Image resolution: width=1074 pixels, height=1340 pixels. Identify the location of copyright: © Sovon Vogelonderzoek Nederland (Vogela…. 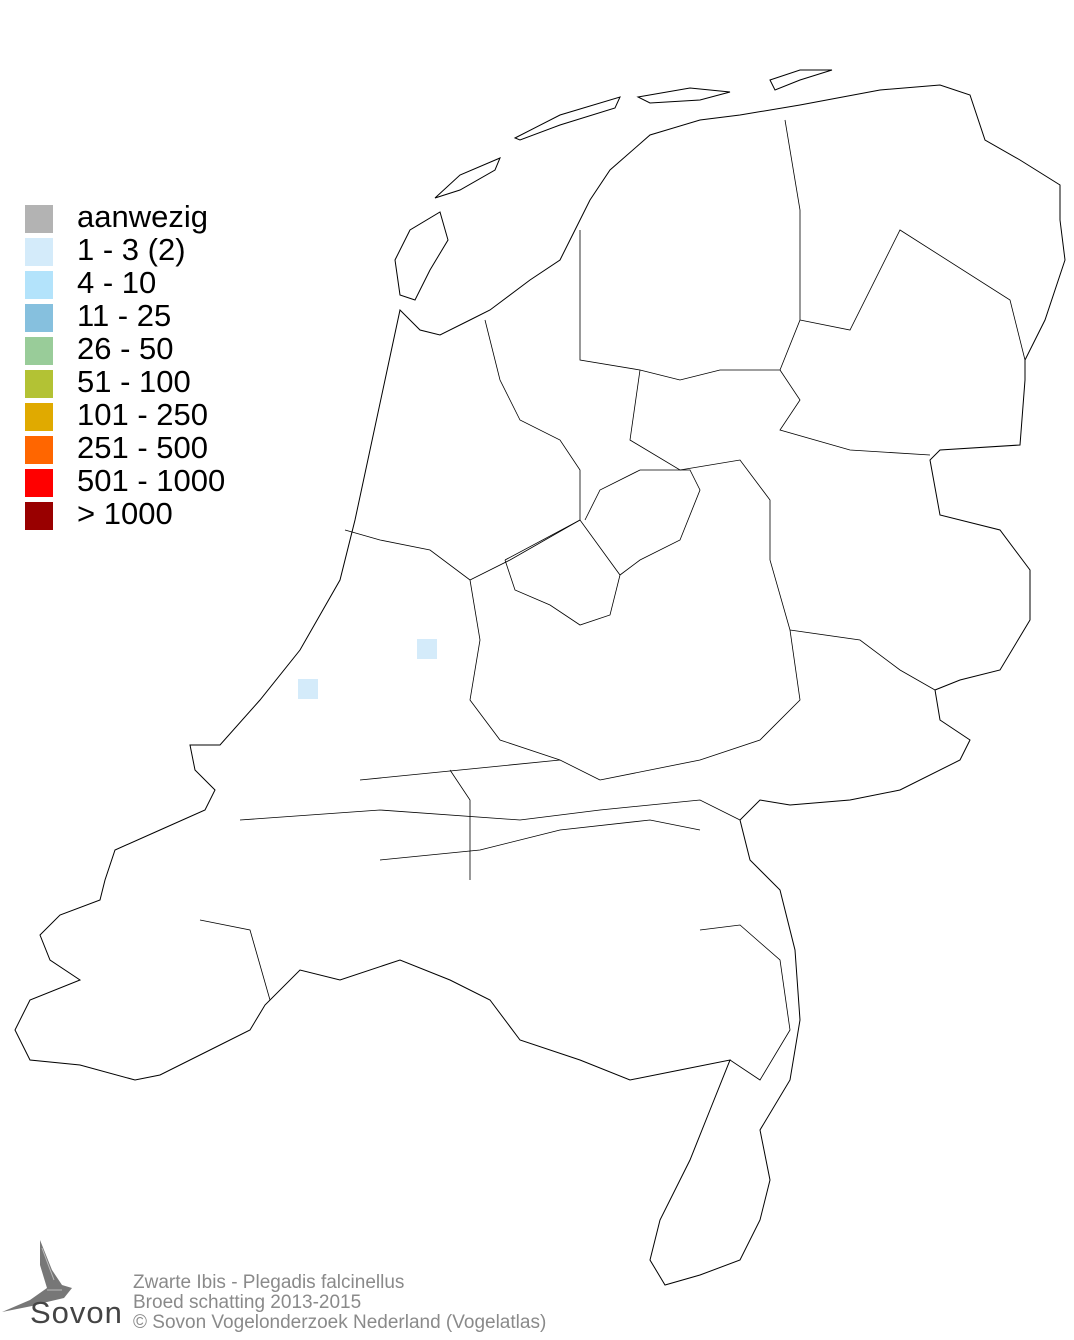
(340, 1322).